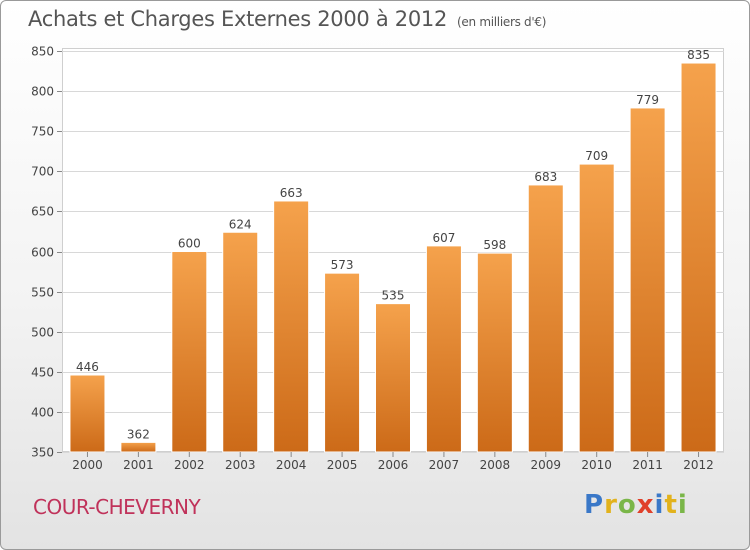 The width and height of the screenshot is (750, 550). Describe the element at coordinates (291, 193) in the screenshot. I see `data-label-2004: 663` at that location.